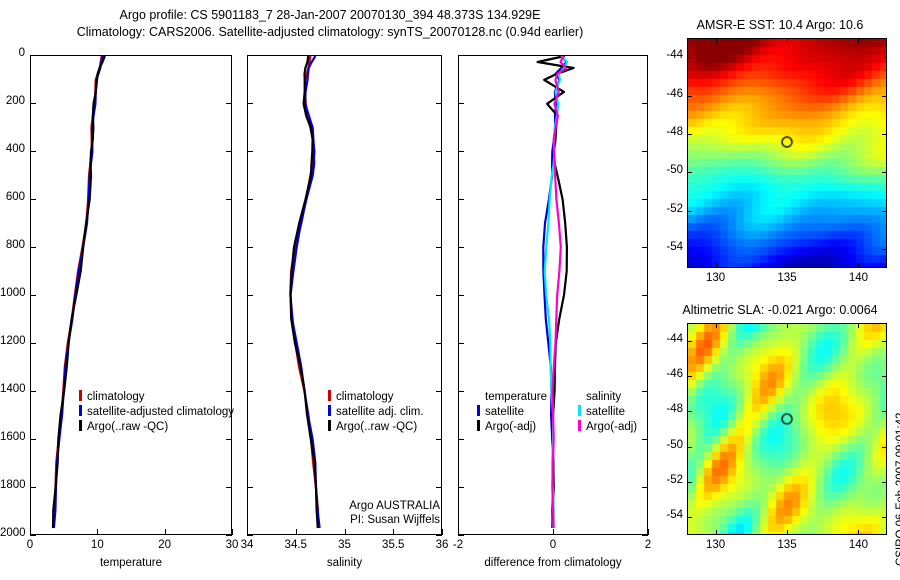 The width and height of the screenshot is (900, 580). I want to click on salinity-legend-item: climatology, so click(361, 397).